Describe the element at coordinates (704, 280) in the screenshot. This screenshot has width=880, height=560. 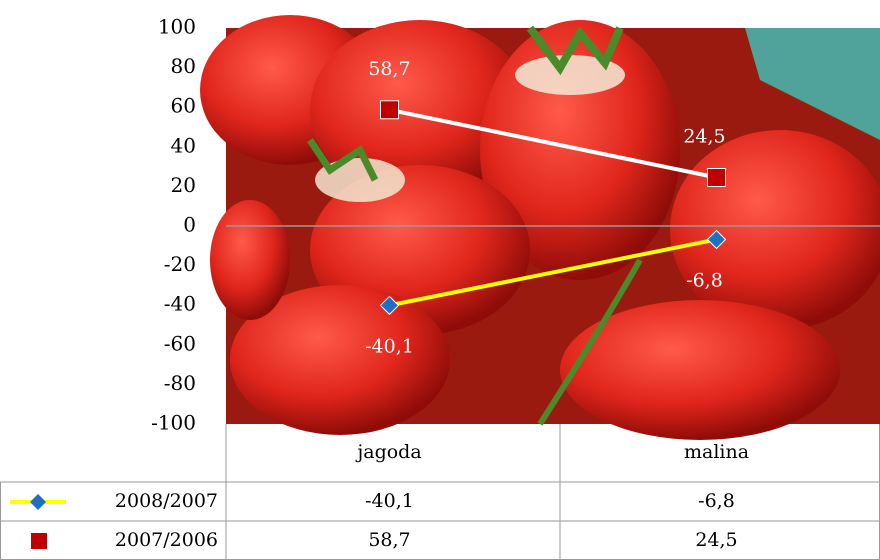
I see `data-label: -6,8` at that location.